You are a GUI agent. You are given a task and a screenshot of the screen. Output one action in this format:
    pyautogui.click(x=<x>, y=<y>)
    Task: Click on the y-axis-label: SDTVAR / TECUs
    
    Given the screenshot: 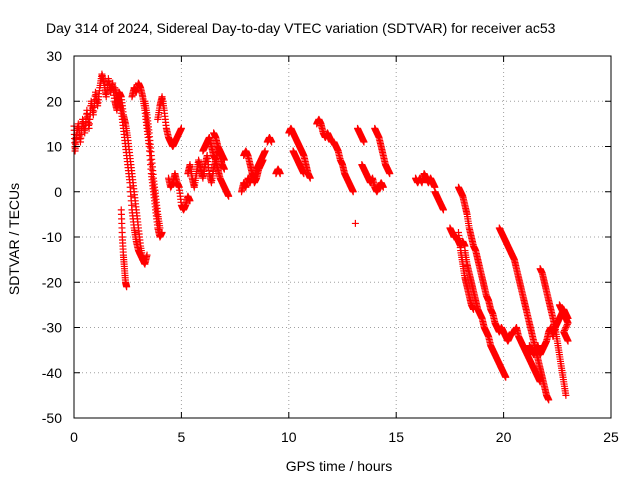 What is the action you would take?
    pyautogui.click(x=14, y=239)
    